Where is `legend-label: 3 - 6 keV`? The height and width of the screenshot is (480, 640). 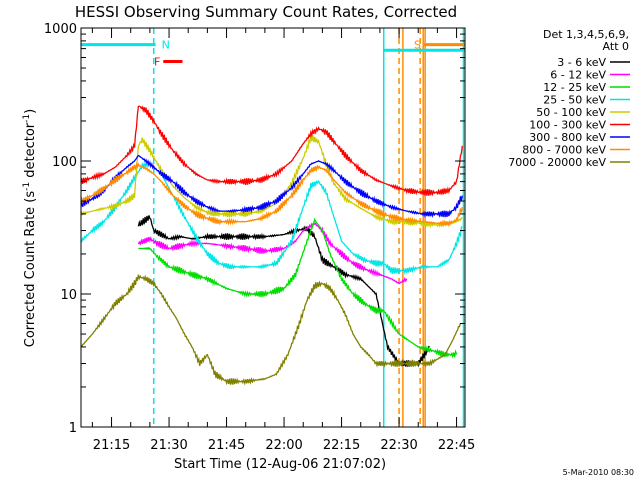
legend-label: 3 - 6 keV is located at coordinates (581, 62).